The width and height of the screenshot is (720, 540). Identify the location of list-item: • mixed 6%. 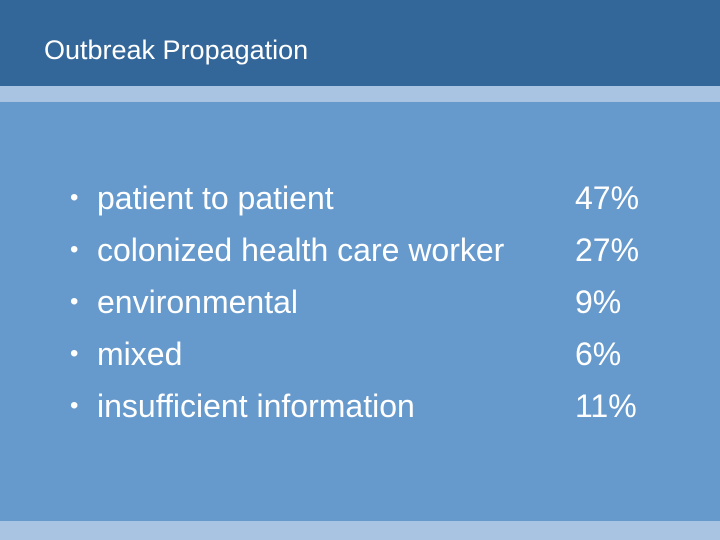
(360, 354).